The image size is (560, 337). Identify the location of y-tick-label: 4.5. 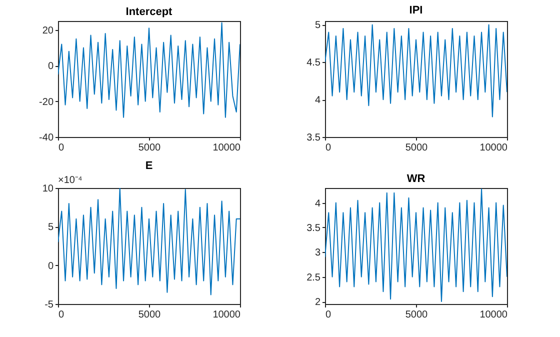
(313, 63).